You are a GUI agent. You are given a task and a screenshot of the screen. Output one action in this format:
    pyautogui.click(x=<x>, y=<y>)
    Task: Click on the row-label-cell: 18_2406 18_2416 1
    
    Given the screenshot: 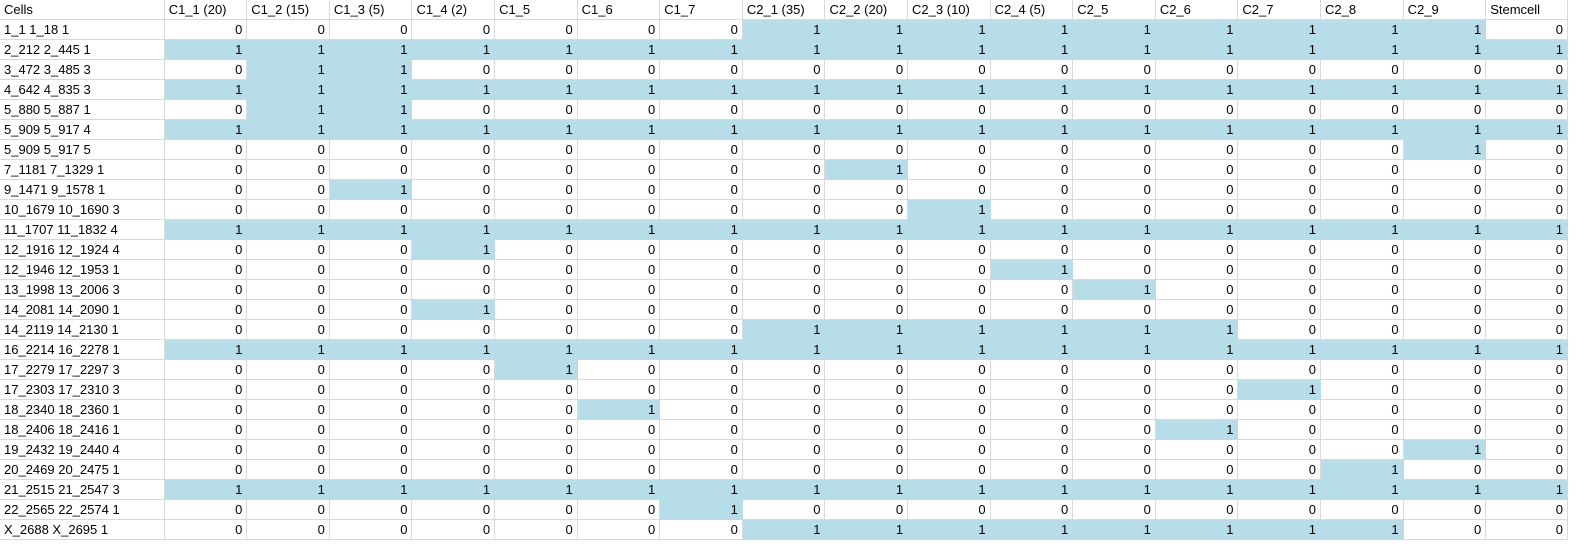 What is the action you would take?
    pyautogui.click(x=82, y=429)
    